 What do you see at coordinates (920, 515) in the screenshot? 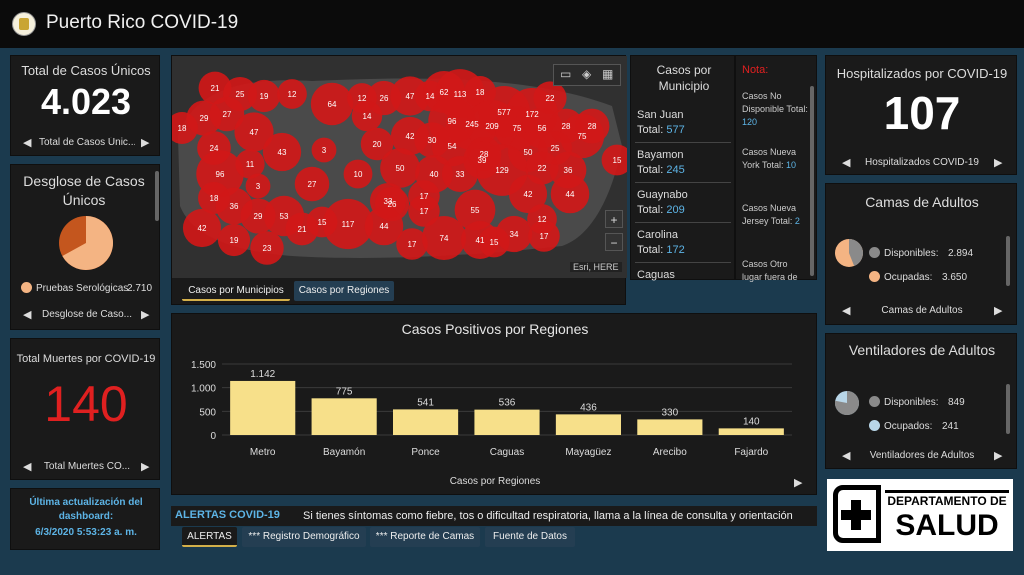
I see `salud-logo: DEPARTAMENTO DE SALUD` at bounding box center [920, 515].